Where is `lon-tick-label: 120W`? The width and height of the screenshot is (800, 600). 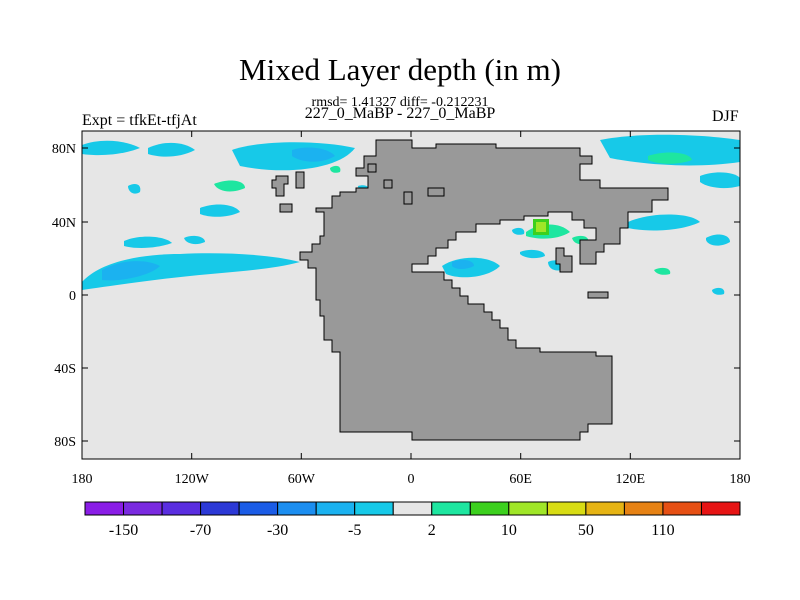
lon-tick-label: 120W is located at coordinates (192, 479).